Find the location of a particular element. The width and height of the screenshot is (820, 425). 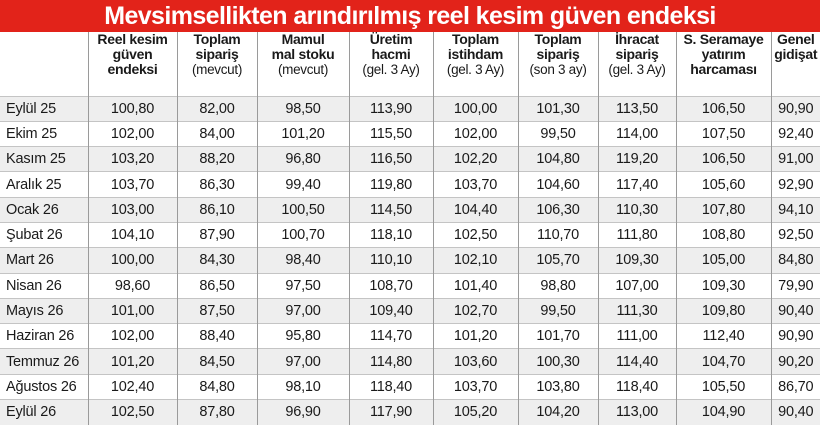

table-cell: 108,80 is located at coordinates (724, 234).